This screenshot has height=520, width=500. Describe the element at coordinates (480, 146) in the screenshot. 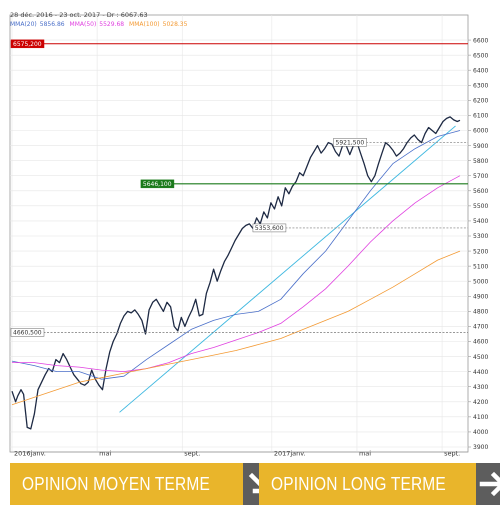

I see `y-tick-label: 5900` at that location.